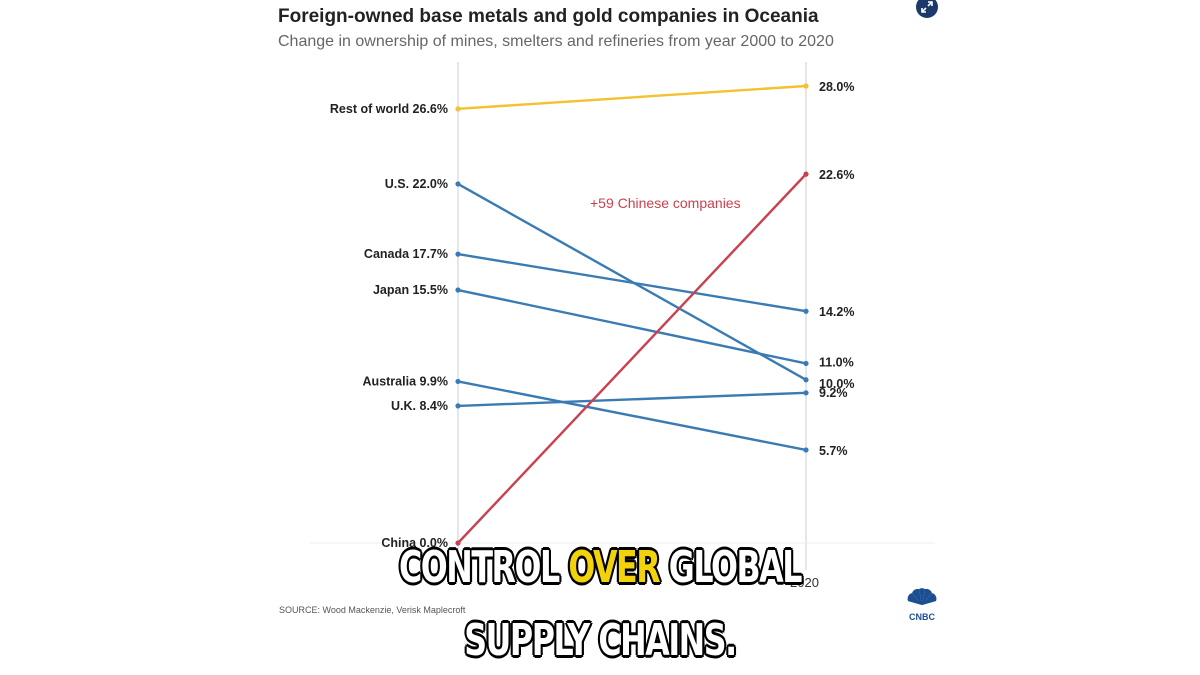 This screenshot has width=1200, height=675. Describe the element at coordinates (836, 362) in the screenshot. I see `end-label-japan: 11.0%` at that location.